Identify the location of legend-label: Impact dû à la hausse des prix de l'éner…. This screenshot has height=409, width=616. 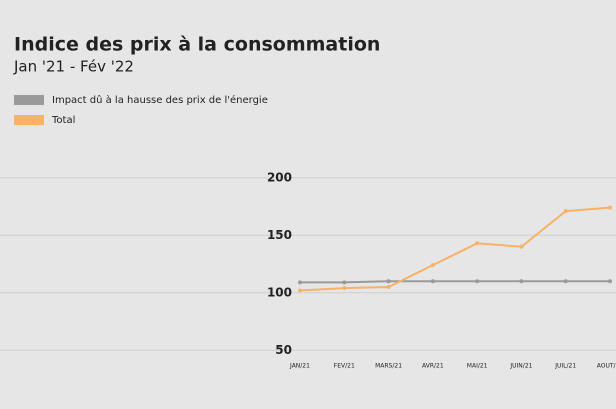
(160, 100).